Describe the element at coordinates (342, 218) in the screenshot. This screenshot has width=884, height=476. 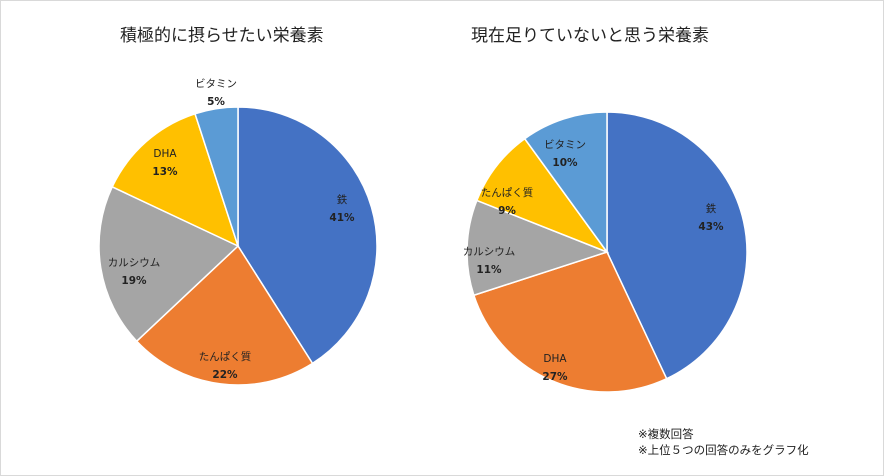
I see `slice-percent-left-0: 41%` at that location.